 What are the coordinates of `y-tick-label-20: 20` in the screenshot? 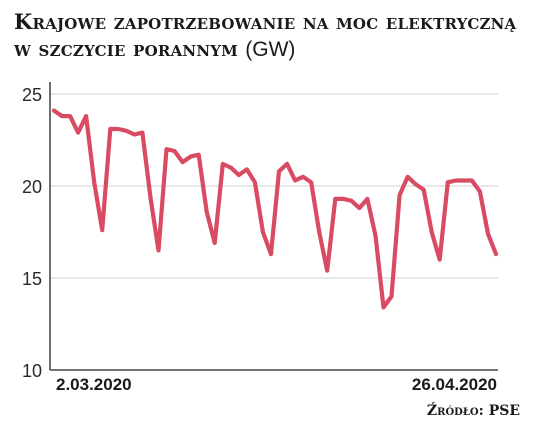 It's located at (32, 187).